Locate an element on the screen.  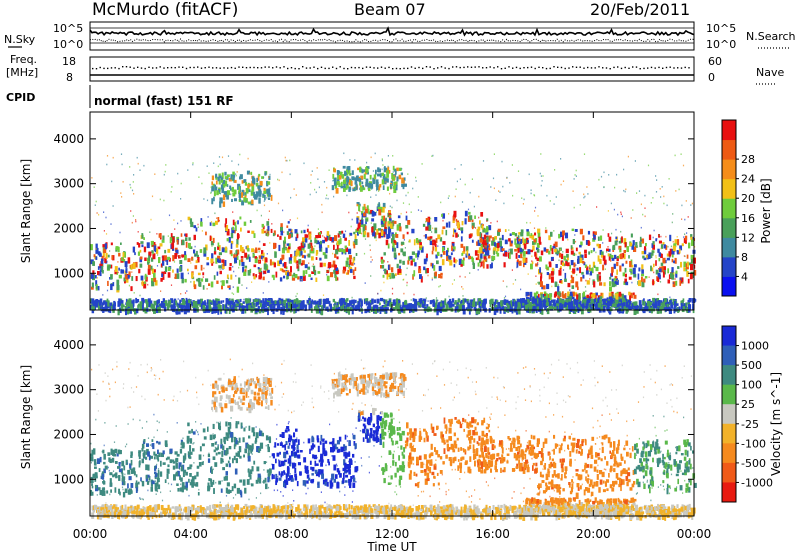
freq-label: Freq. is located at coordinates (23, 59).